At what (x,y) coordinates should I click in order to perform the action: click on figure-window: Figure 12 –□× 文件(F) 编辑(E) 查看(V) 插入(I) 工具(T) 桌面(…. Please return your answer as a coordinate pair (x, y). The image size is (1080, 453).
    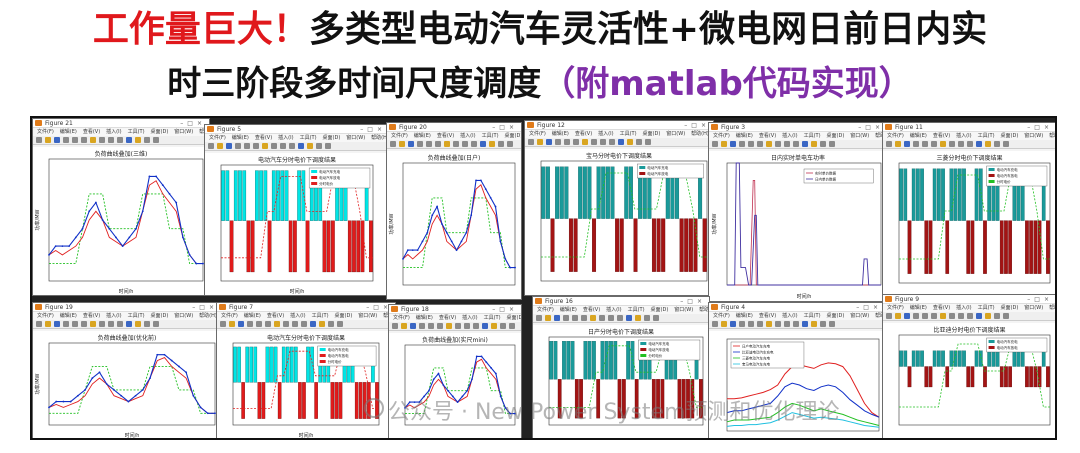
    Looking at the image, I should click on (619, 208).